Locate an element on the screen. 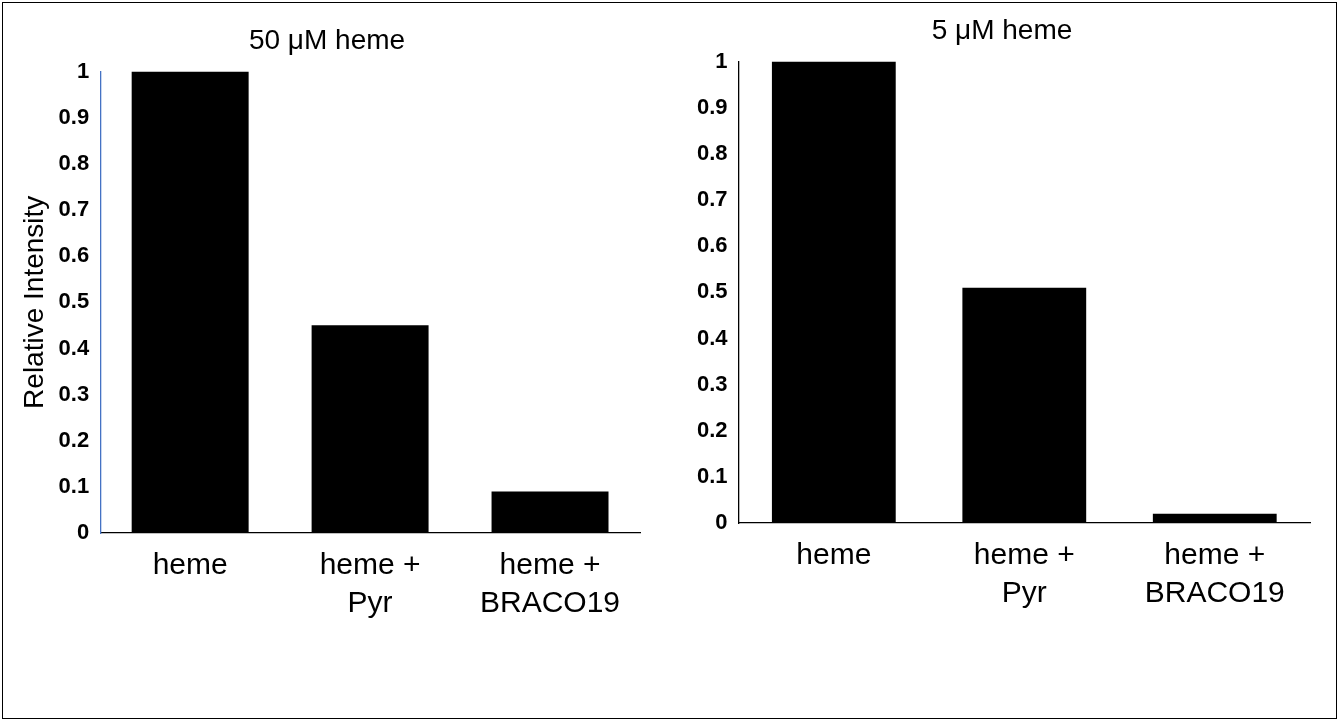  chart-title: 50 μM heme is located at coordinates (327, 39).